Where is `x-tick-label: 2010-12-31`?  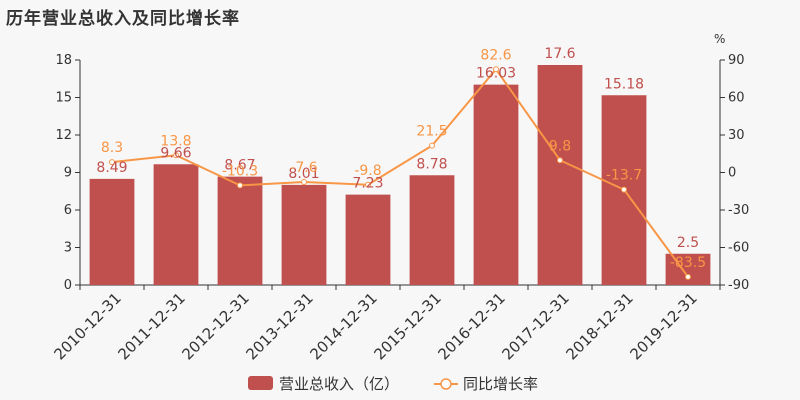 x-tick-label: 2010-12-31 is located at coordinates (87, 326).